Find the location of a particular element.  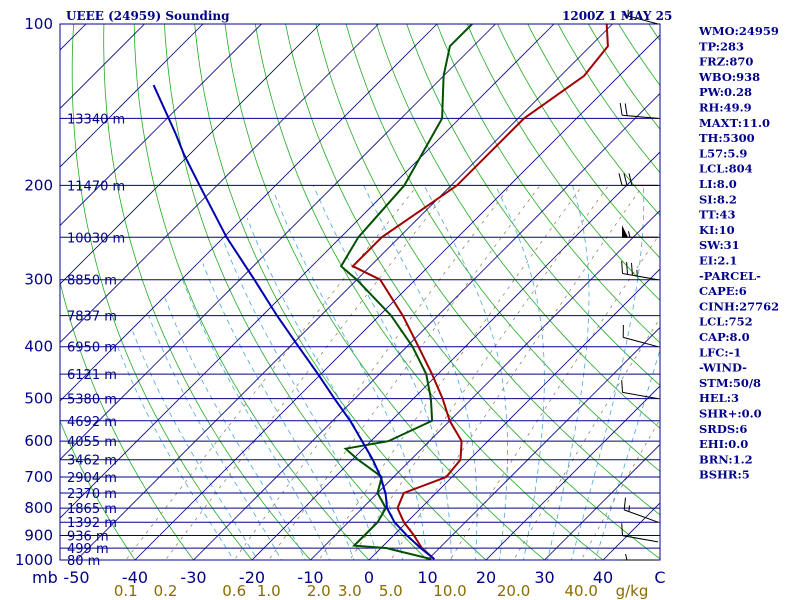

height-label: 6950 m is located at coordinates (92, 348).